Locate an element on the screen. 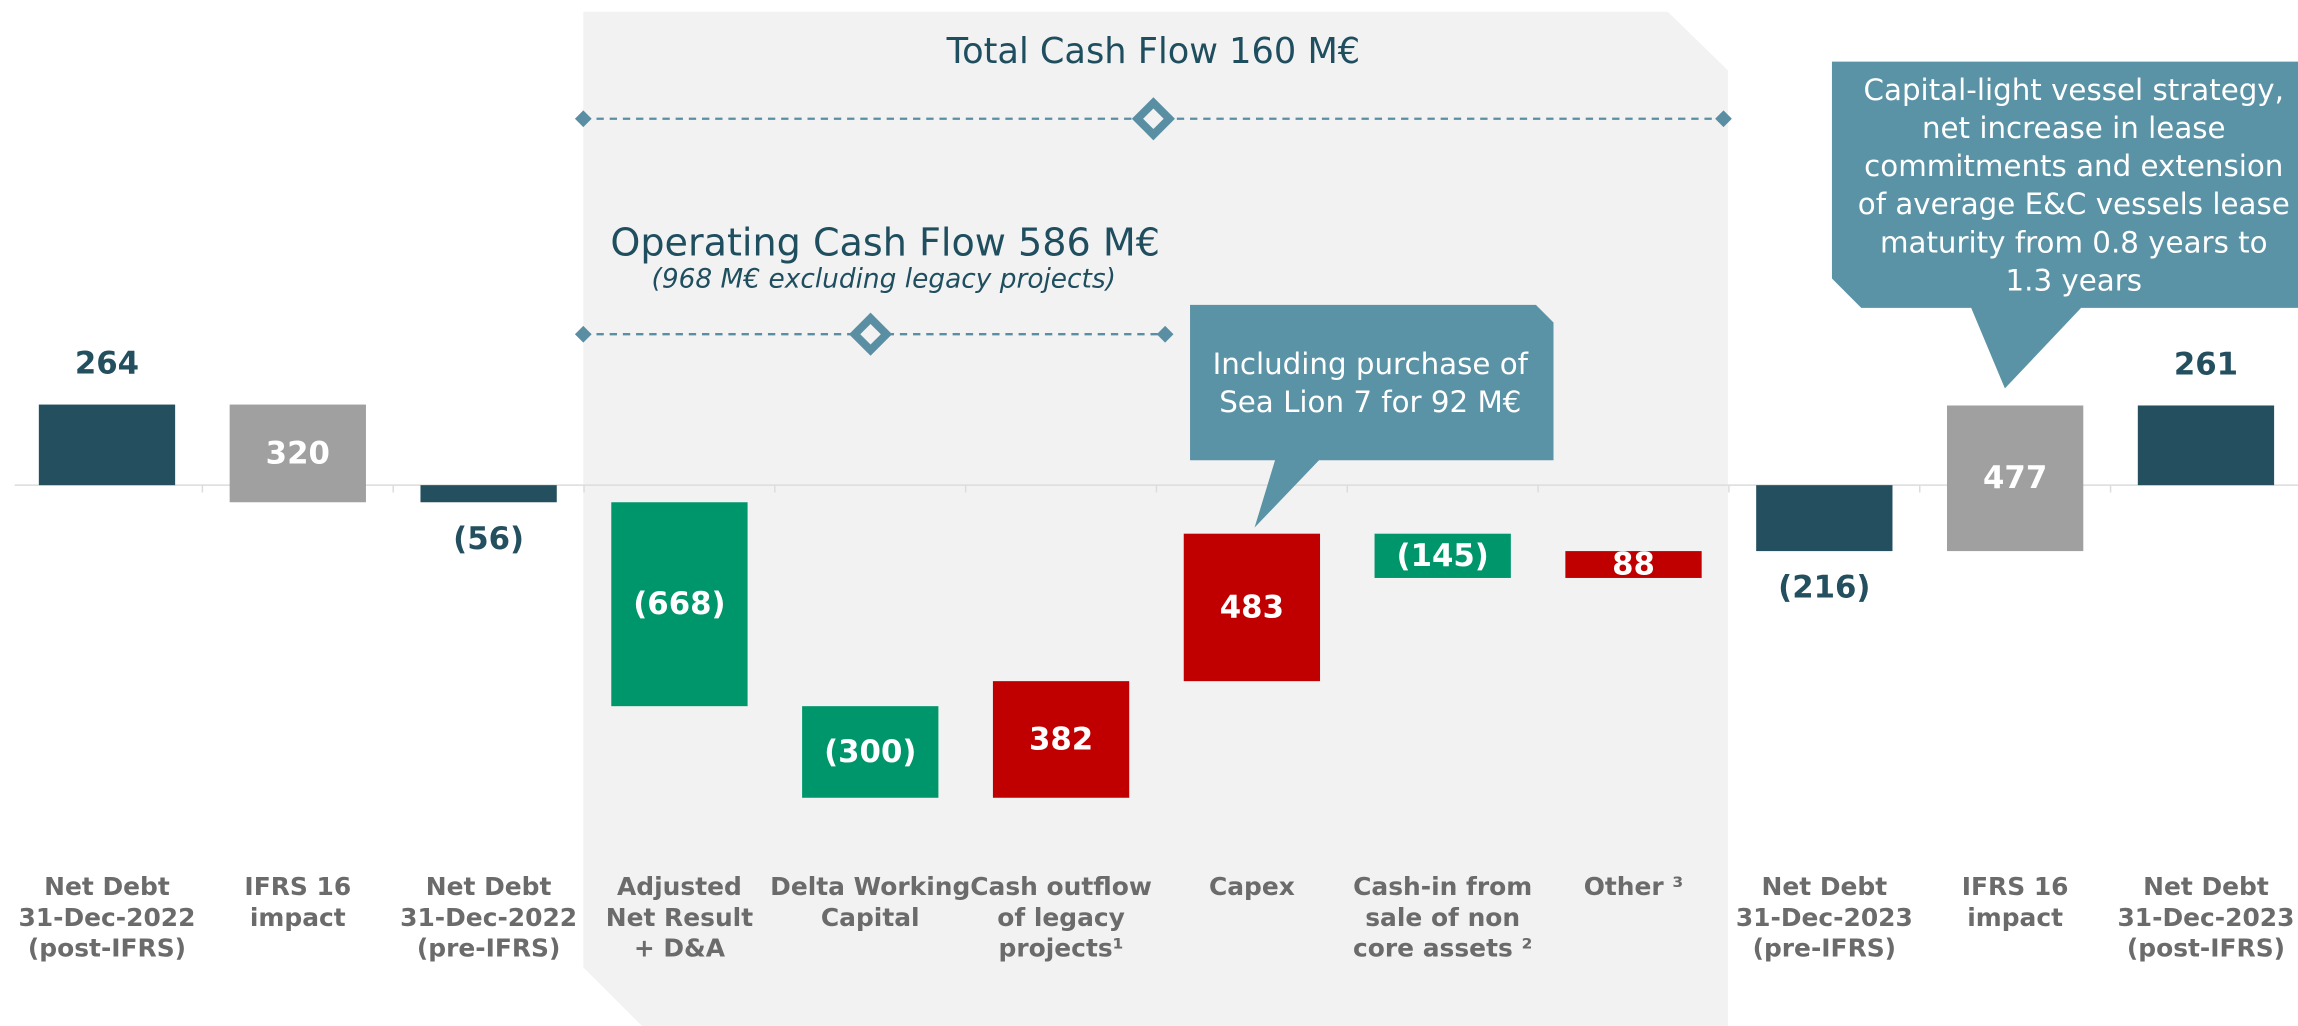  category-label: Net Debt 31-Dec-2022 (pre-IFRS) is located at coordinates (488, 917).